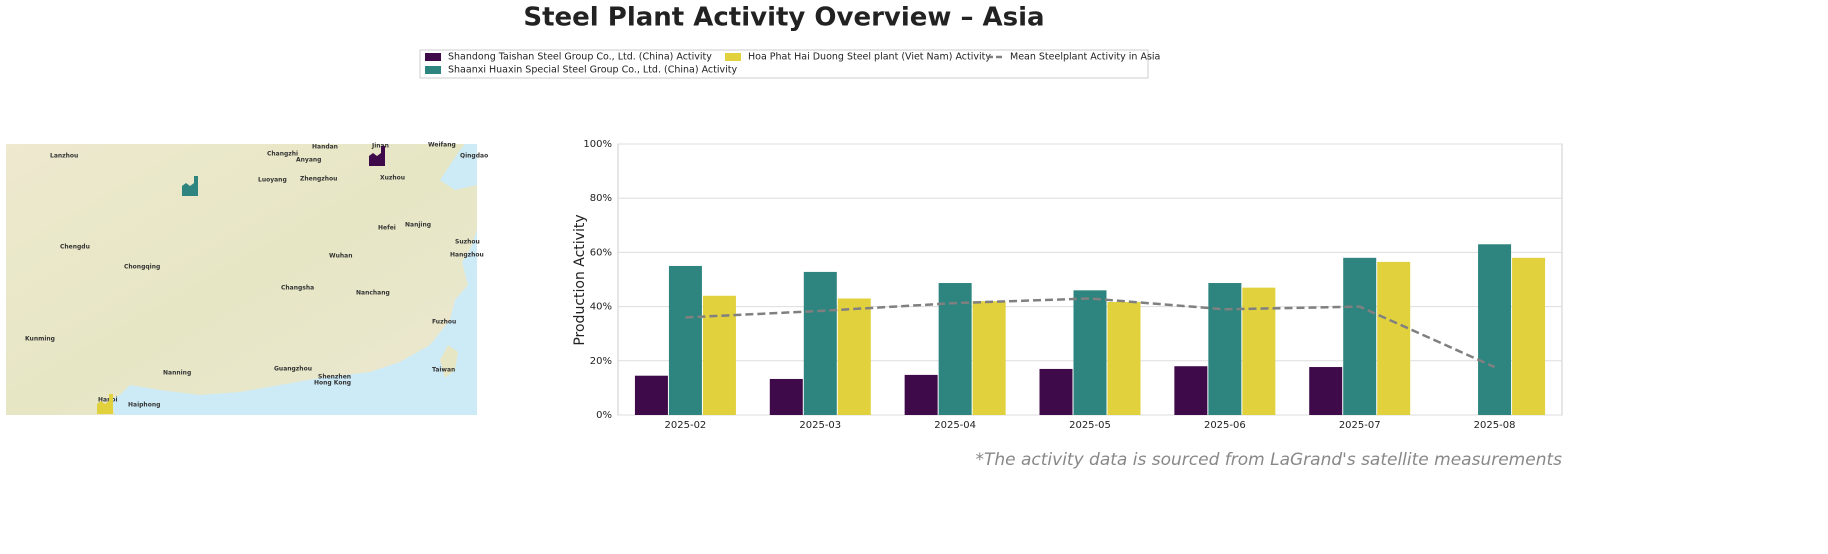 This screenshot has height=554, width=1828. What do you see at coordinates (108, 400) in the screenshot?
I see `map-label: Hanoi` at bounding box center [108, 400].